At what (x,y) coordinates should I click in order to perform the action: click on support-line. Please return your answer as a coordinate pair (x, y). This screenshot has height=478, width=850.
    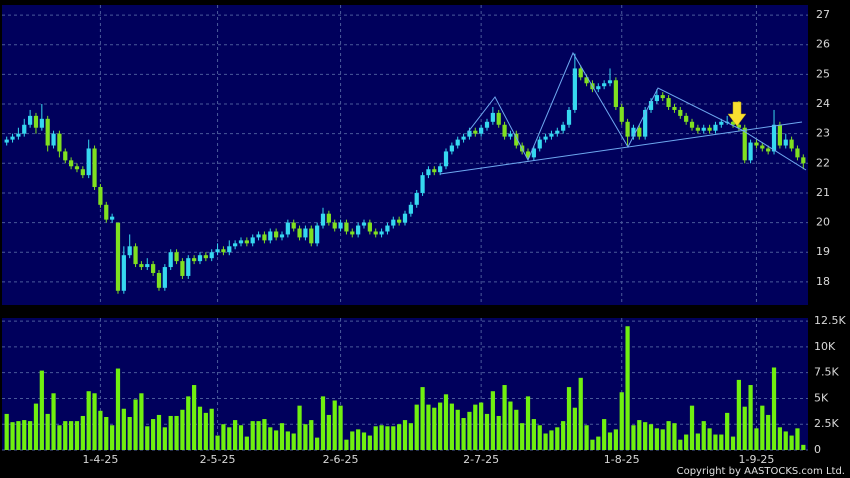
    Looking at the image, I should click on (621, 148).